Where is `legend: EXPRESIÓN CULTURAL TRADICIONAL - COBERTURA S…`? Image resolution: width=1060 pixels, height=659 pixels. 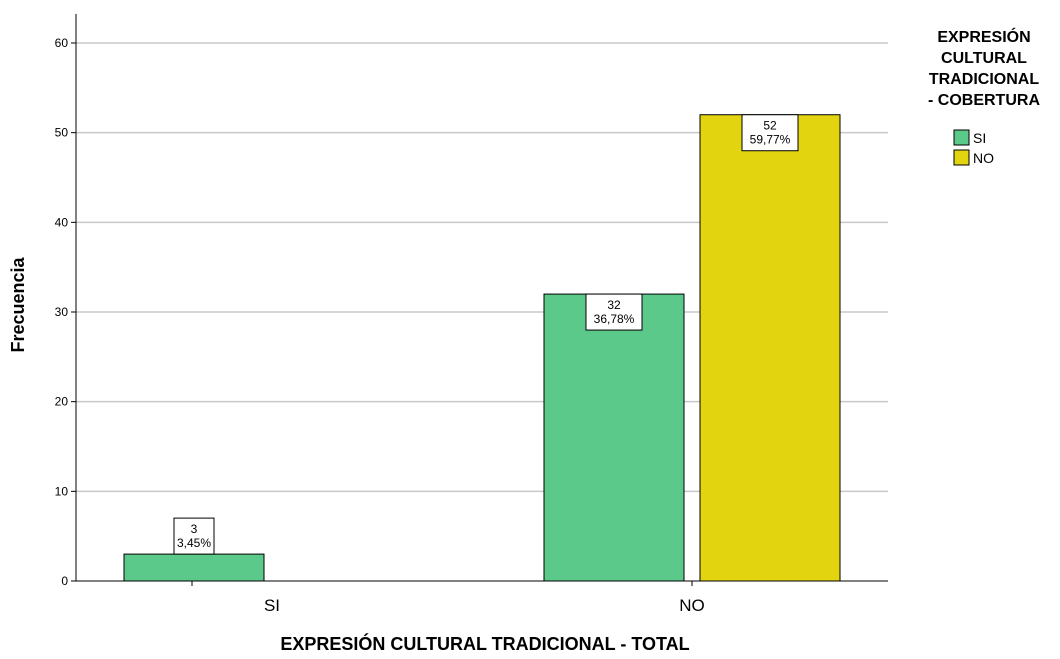 legend: EXPRESIÓN CULTURAL TRADICIONAL - COBERTURA S… is located at coordinates (984, 96).